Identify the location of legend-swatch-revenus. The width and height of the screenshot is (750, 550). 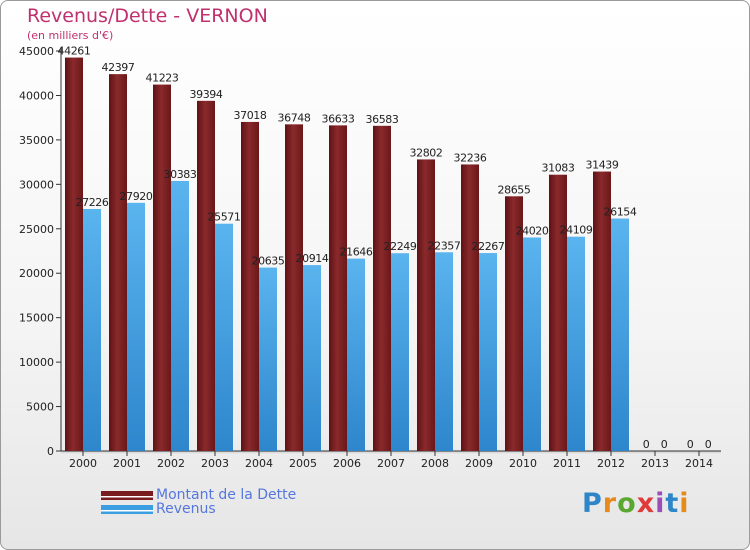
(127, 509).